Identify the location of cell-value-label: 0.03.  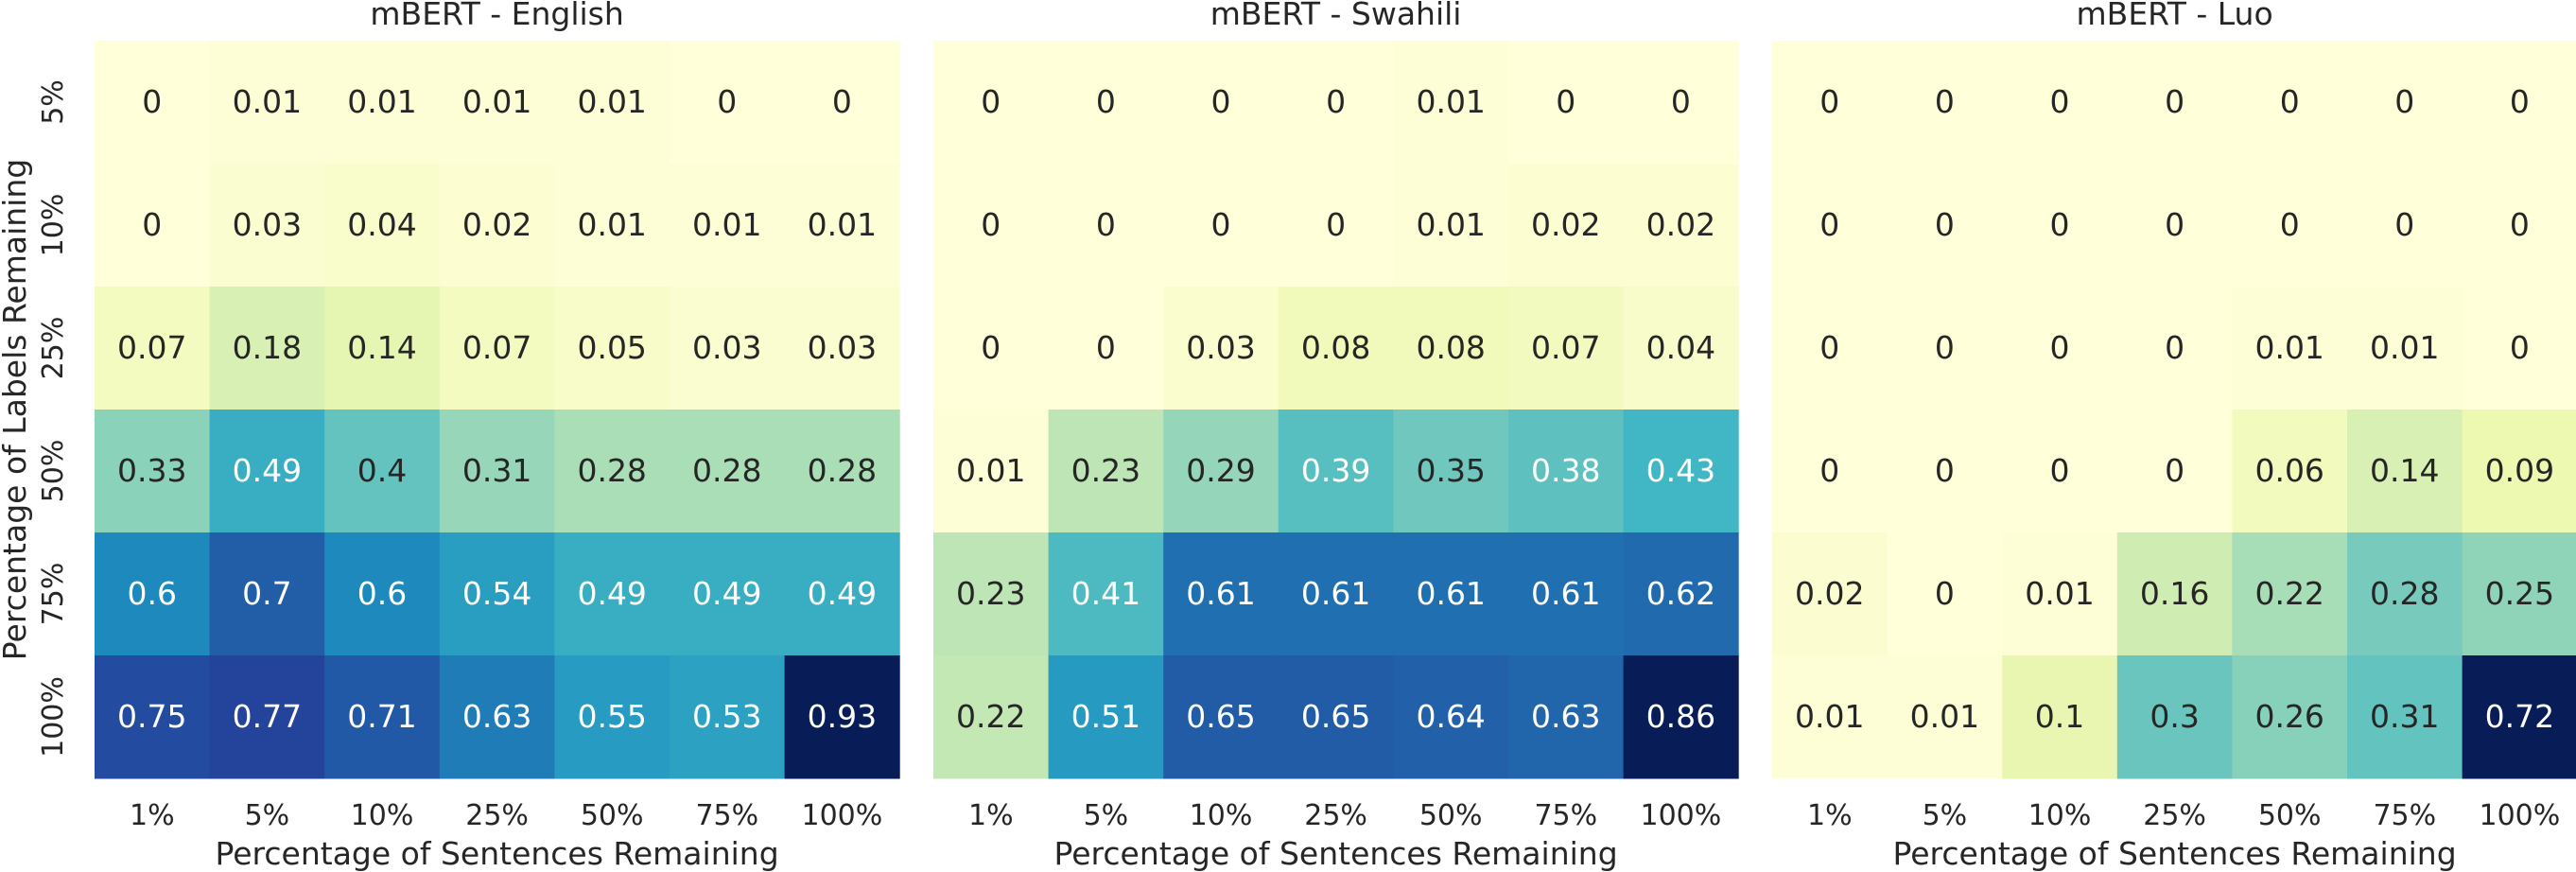
(726, 347).